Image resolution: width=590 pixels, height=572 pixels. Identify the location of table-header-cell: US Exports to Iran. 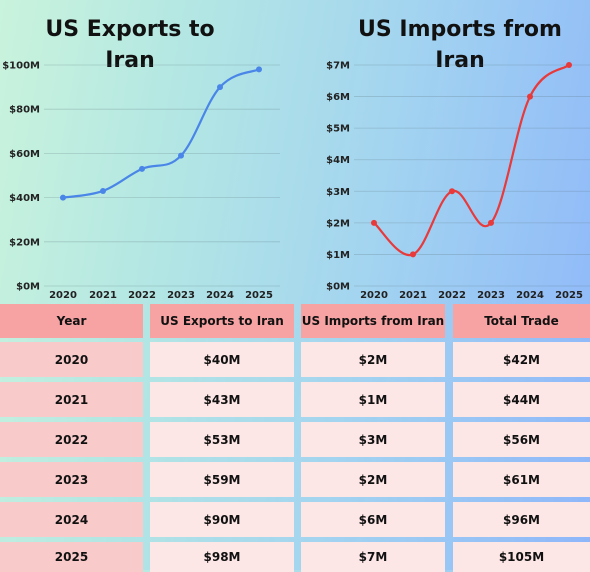
(222, 321).